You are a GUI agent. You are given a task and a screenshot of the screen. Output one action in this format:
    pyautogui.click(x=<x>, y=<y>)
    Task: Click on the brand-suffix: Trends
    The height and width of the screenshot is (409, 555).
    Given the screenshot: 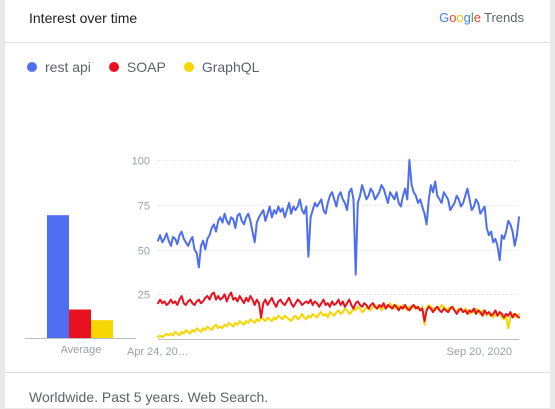 What is the action you would take?
    pyautogui.click(x=504, y=17)
    